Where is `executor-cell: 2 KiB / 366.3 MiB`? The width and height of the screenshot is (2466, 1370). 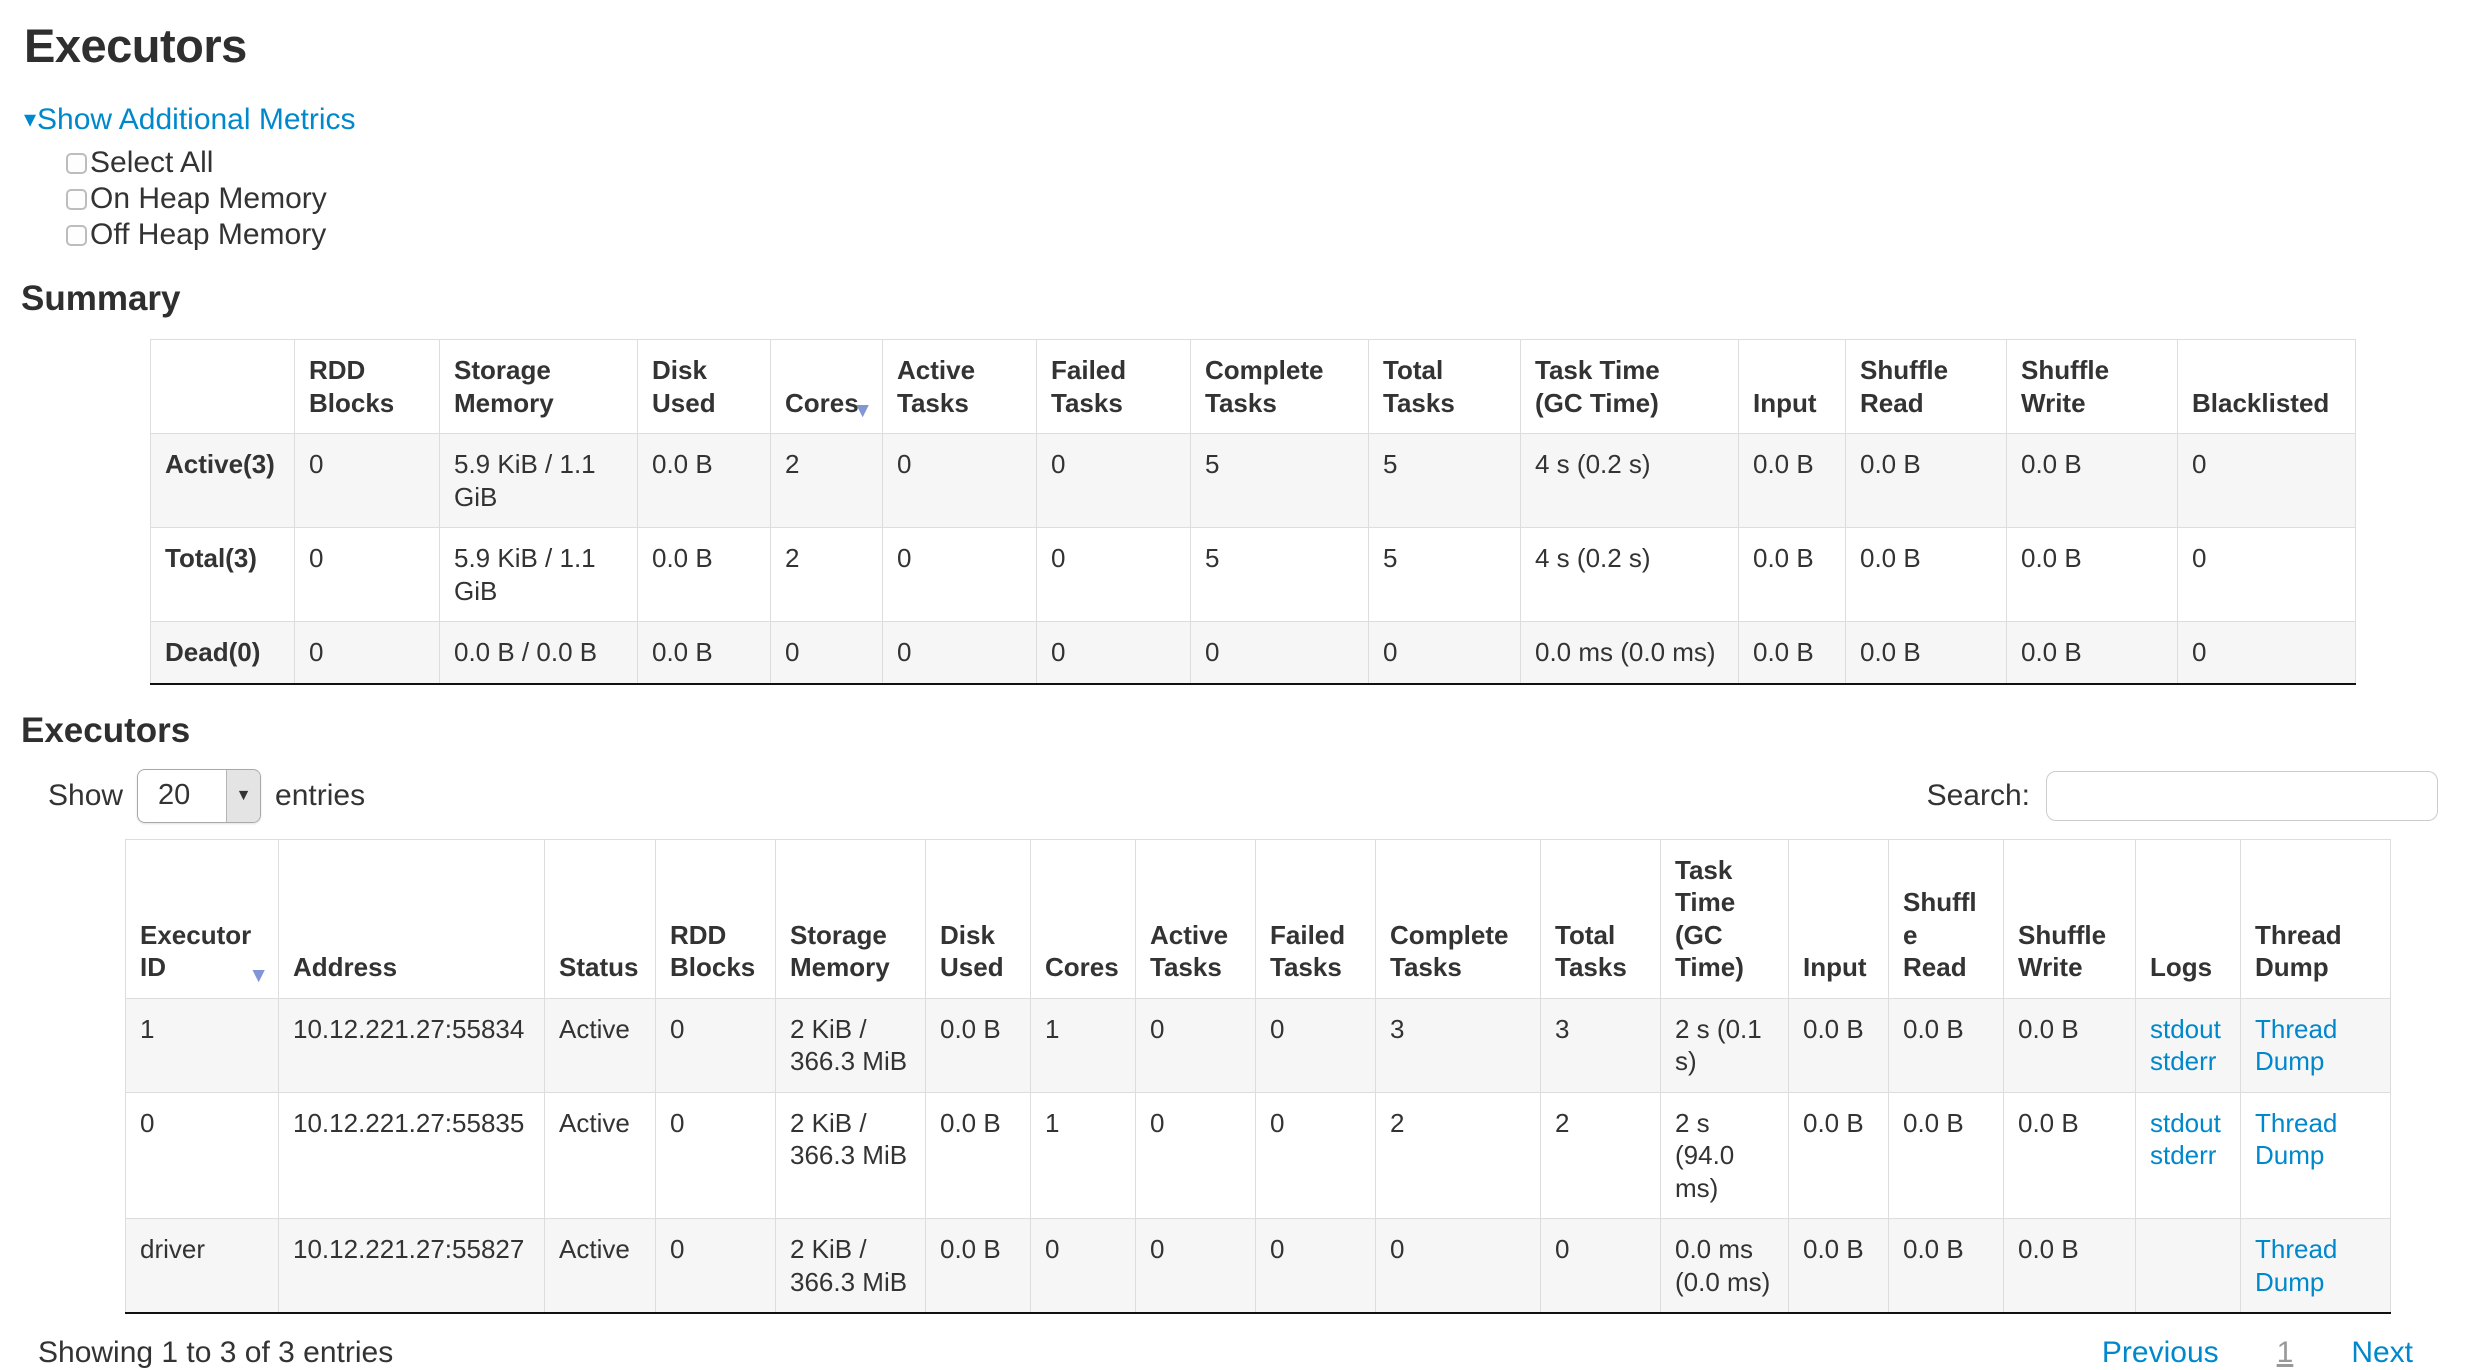
executor-cell: 2 KiB / 366.3 MiB is located at coordinates (850, 1266).